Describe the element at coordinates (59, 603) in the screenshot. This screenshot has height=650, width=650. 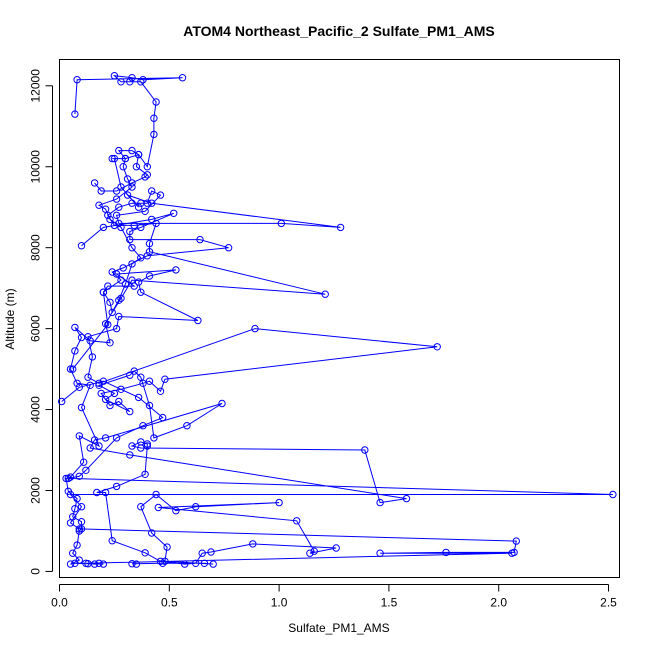
I see `x-tick-label: 0.0` at that location.